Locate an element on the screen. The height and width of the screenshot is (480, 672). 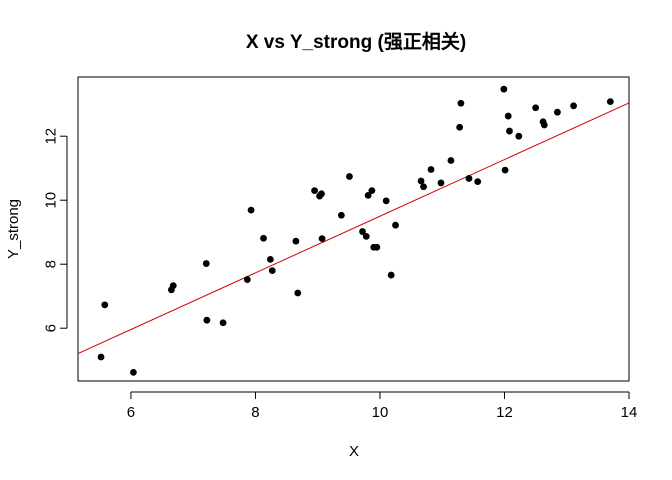
y-tick-label: 10 is located at coordinates (51, 200).